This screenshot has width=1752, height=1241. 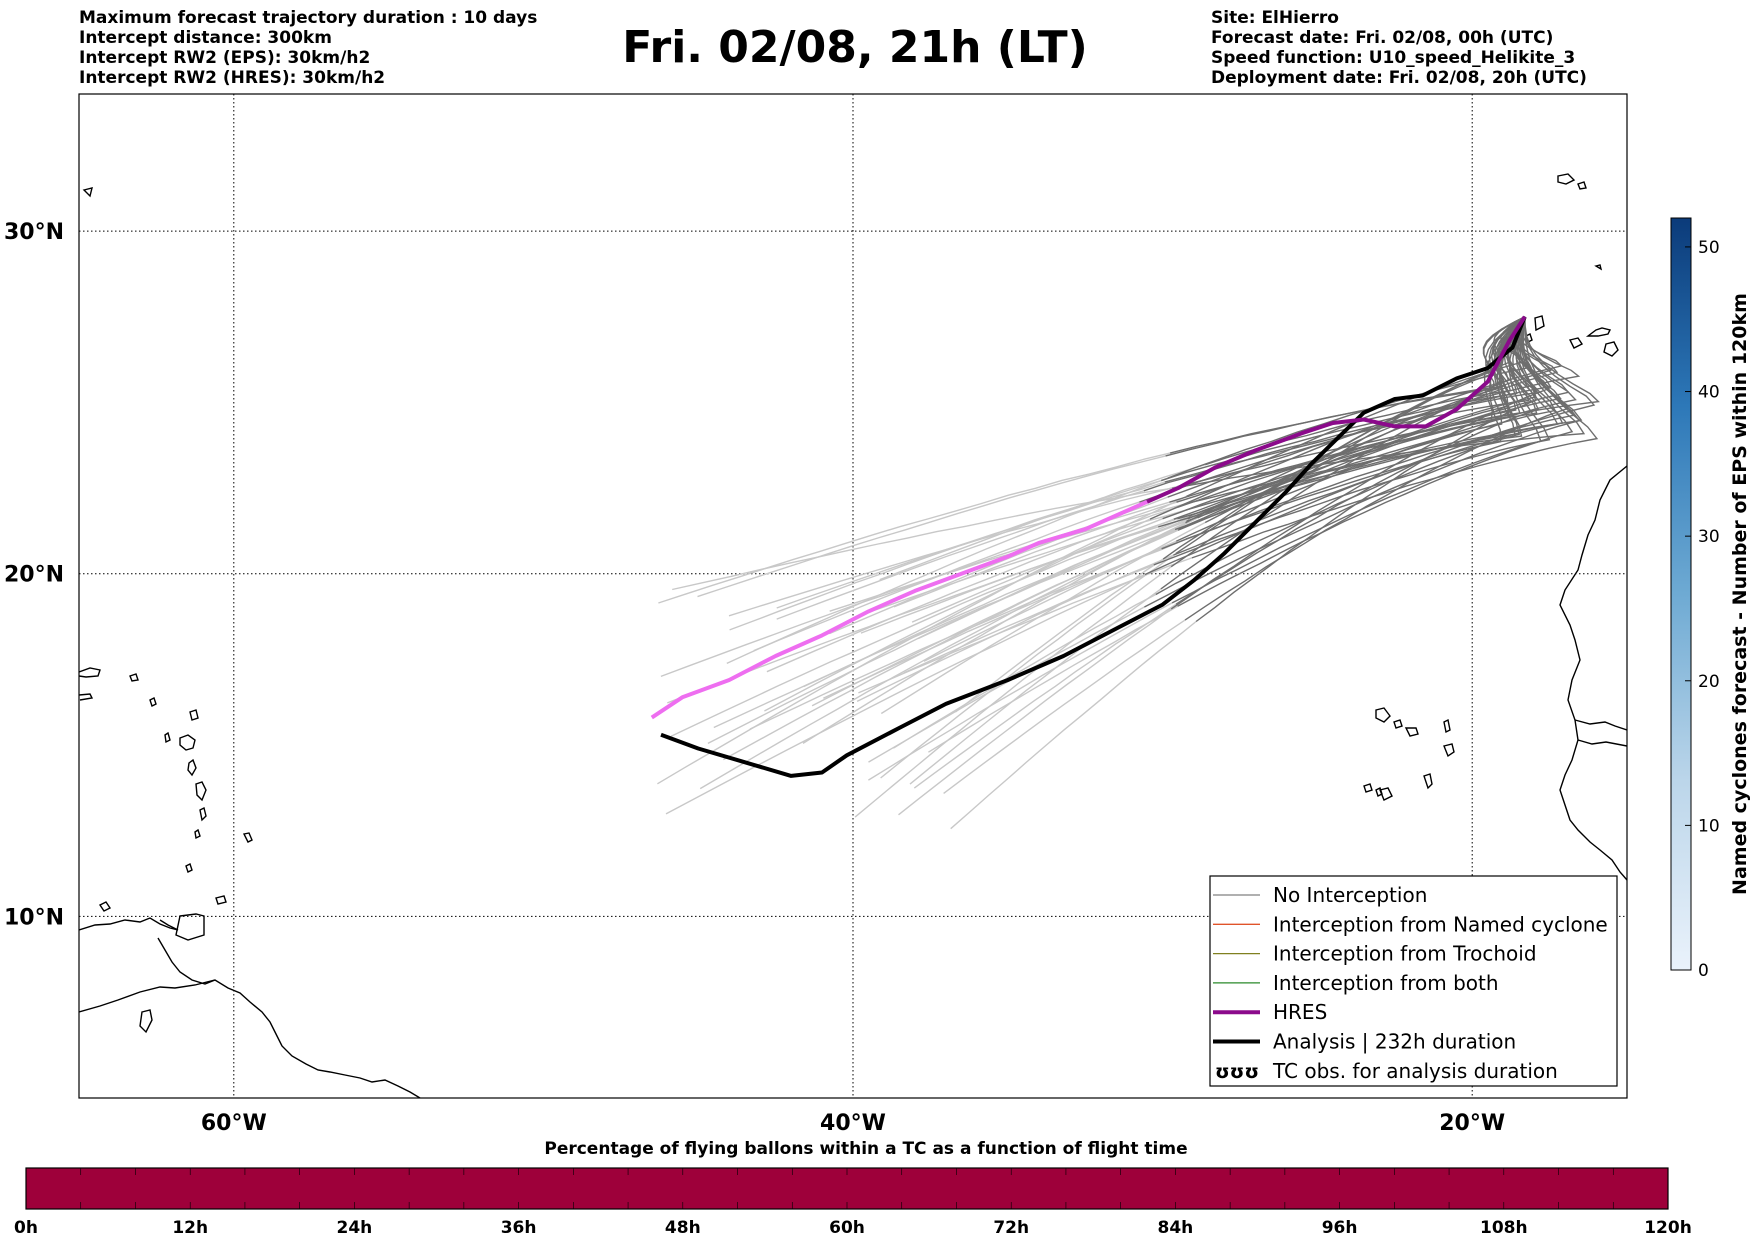 I want to click on coast-senegal, so click(x=1600, y=725).